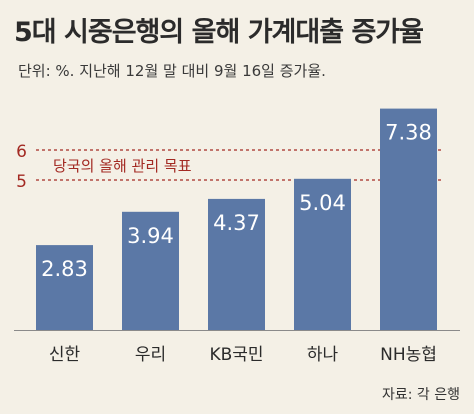  What do you see at coordinates (322, 203) in the screenshot?
I see `bar-value-label-3: 5.04` at bounding box center [322, 203].